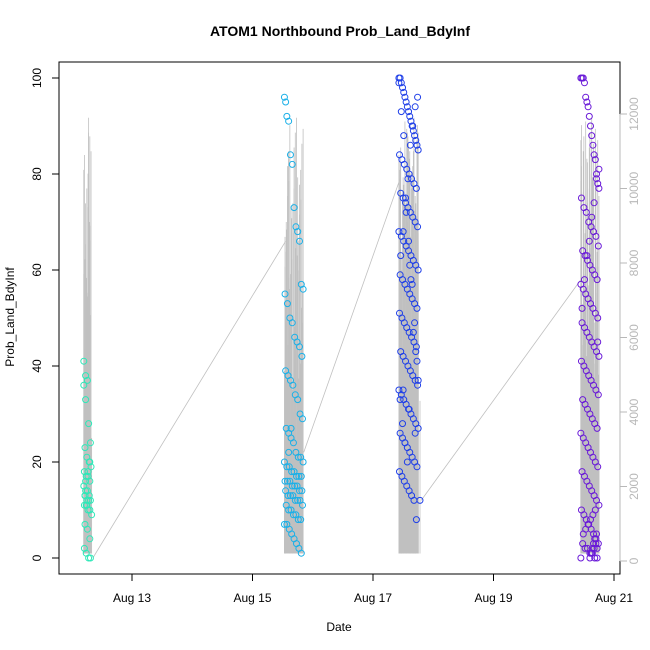  I want to click on y-tick-label: 60, so click(37, 270).